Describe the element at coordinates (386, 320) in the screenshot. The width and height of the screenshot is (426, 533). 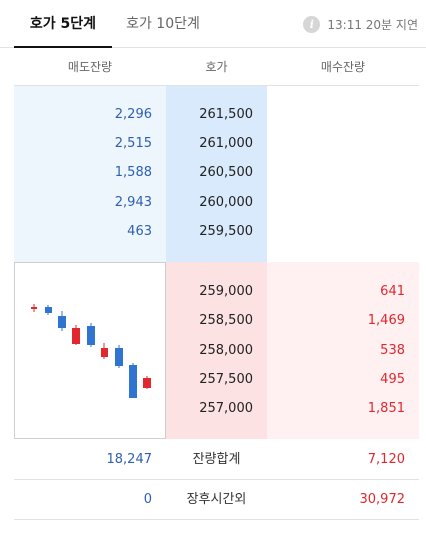
I see `bid-qty-2: 1,469` at that location.